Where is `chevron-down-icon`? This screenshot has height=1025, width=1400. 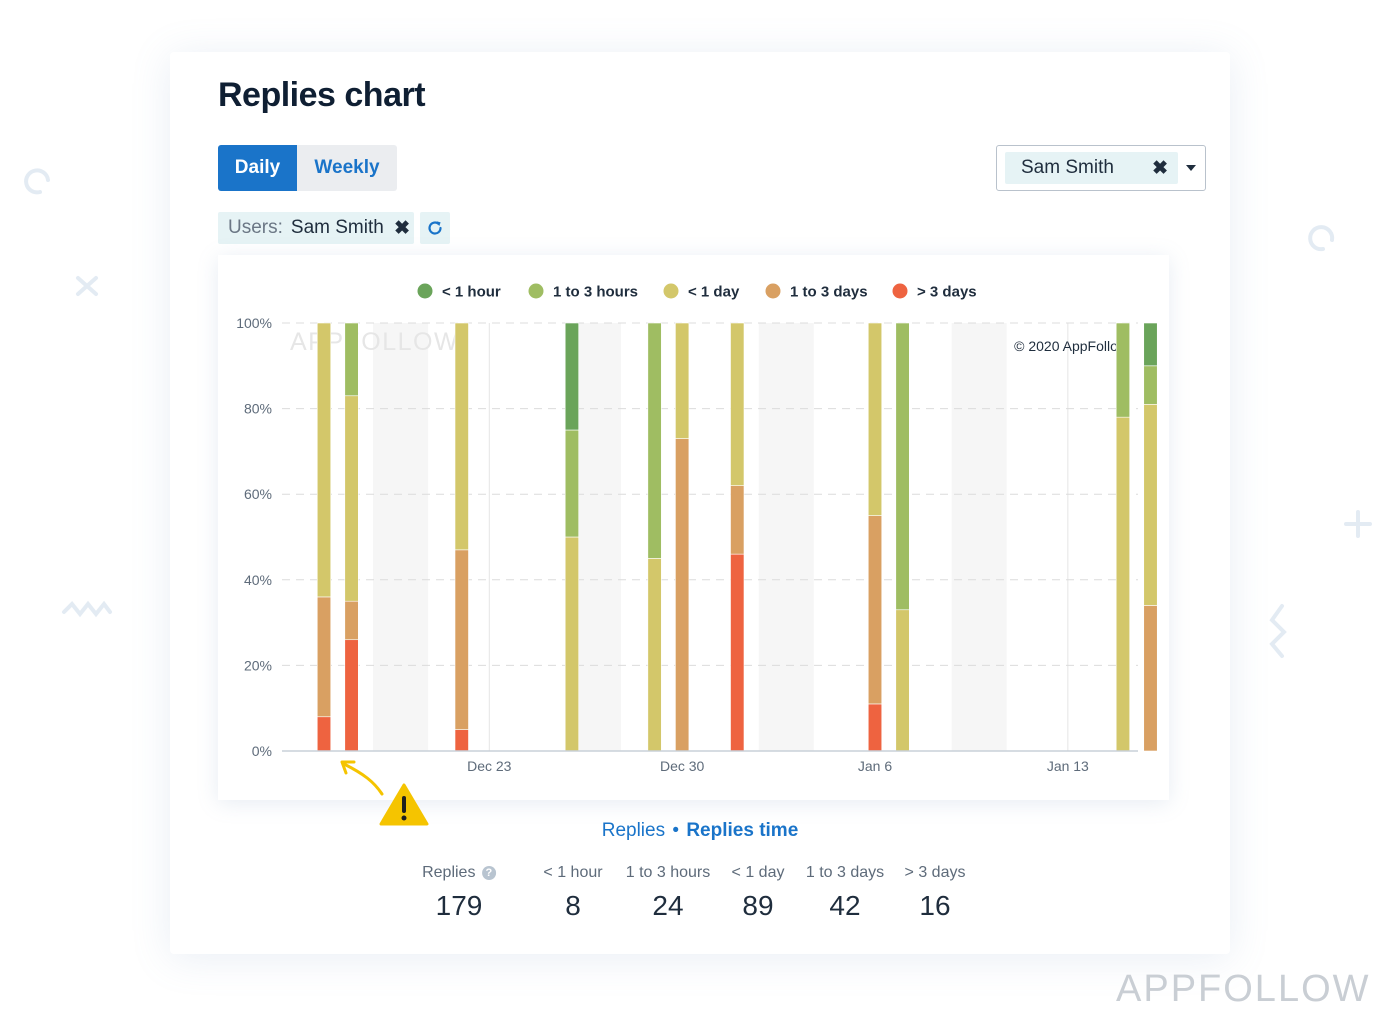 chevron-down-icon is located at coordinates (1191, 168).